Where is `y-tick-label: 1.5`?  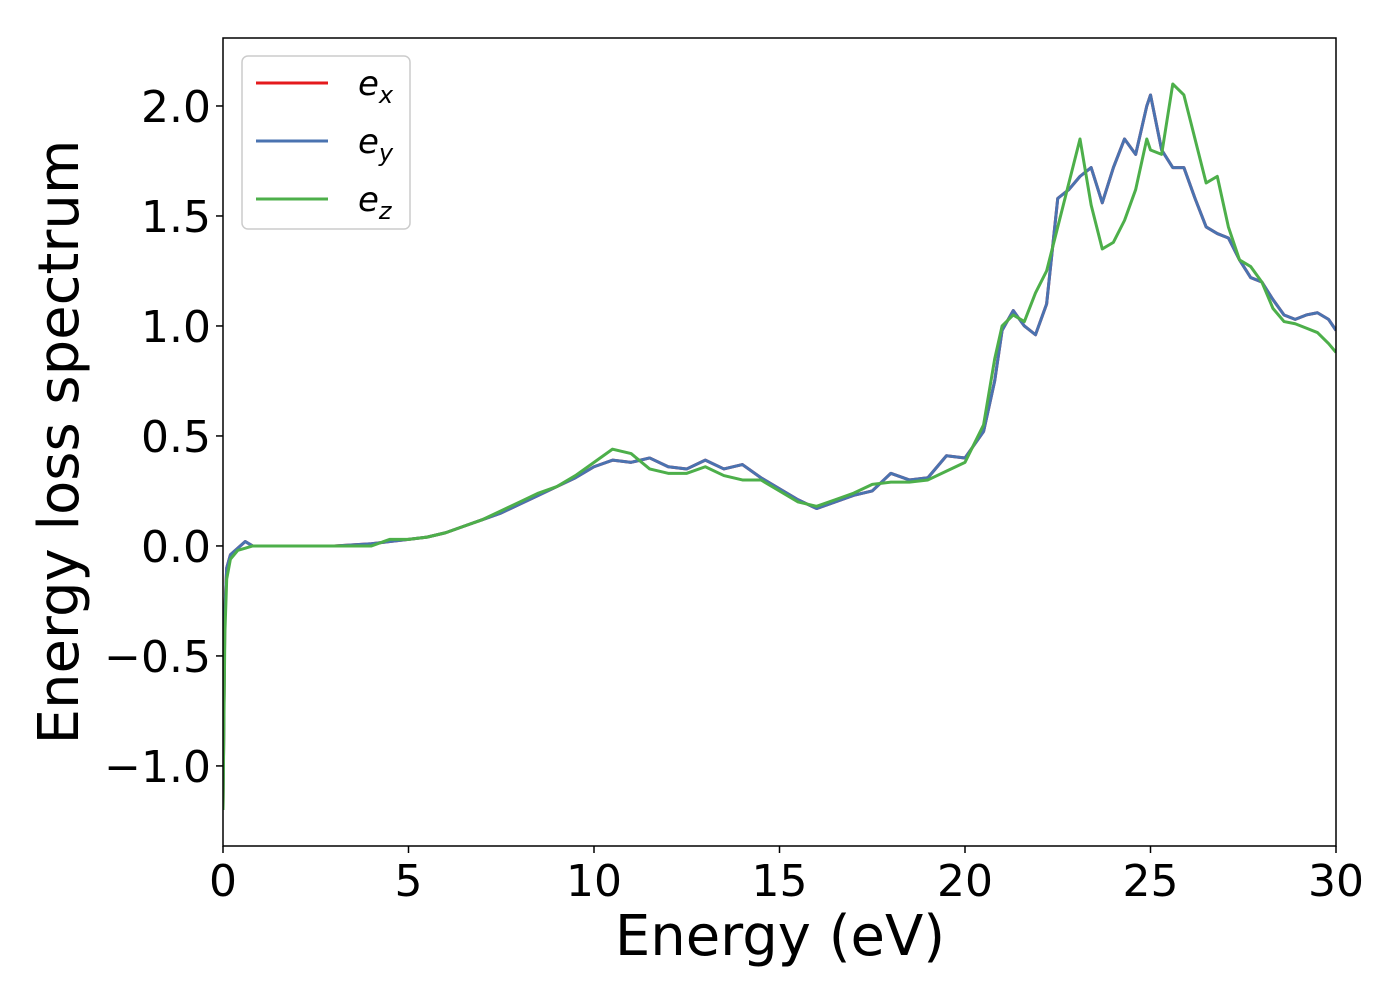 y-tick-label: 1.5 is located at coordinates (176, 217).